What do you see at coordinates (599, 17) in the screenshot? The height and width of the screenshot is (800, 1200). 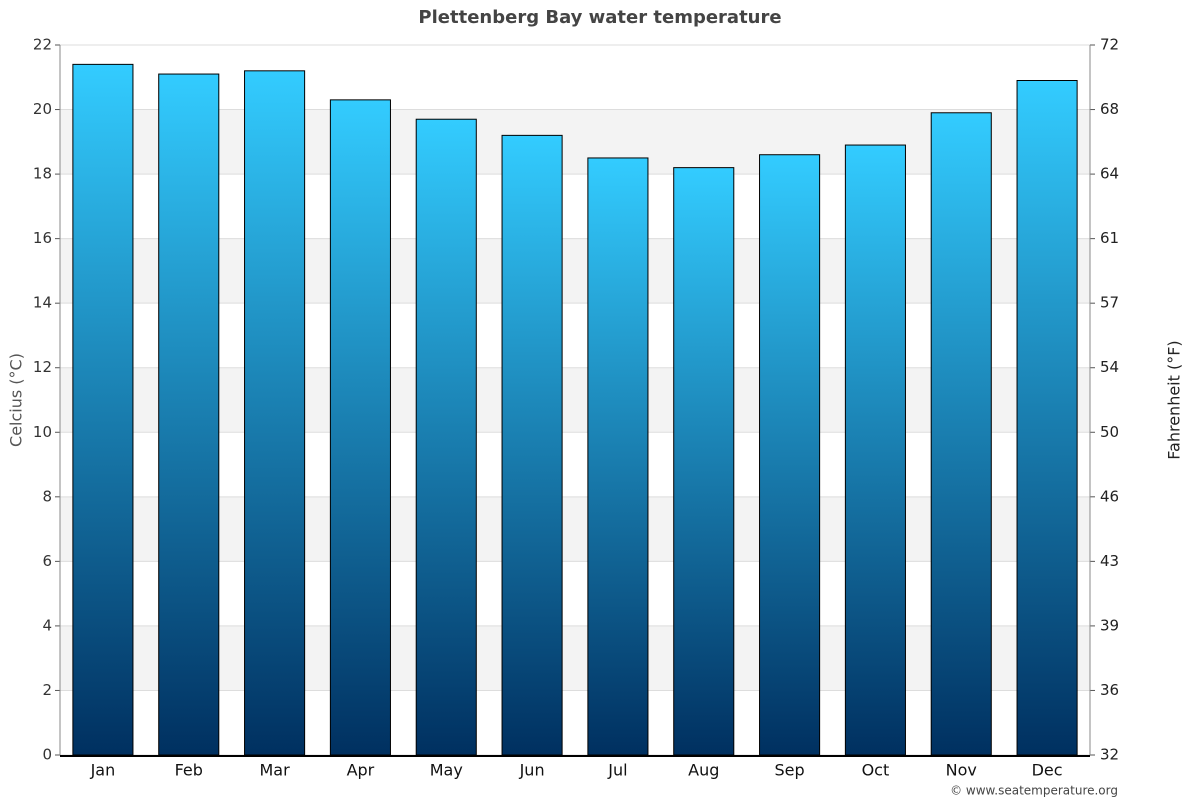 I see `chart-title: Plettenberg Bay water temperature` at bounding box center [599, 17].